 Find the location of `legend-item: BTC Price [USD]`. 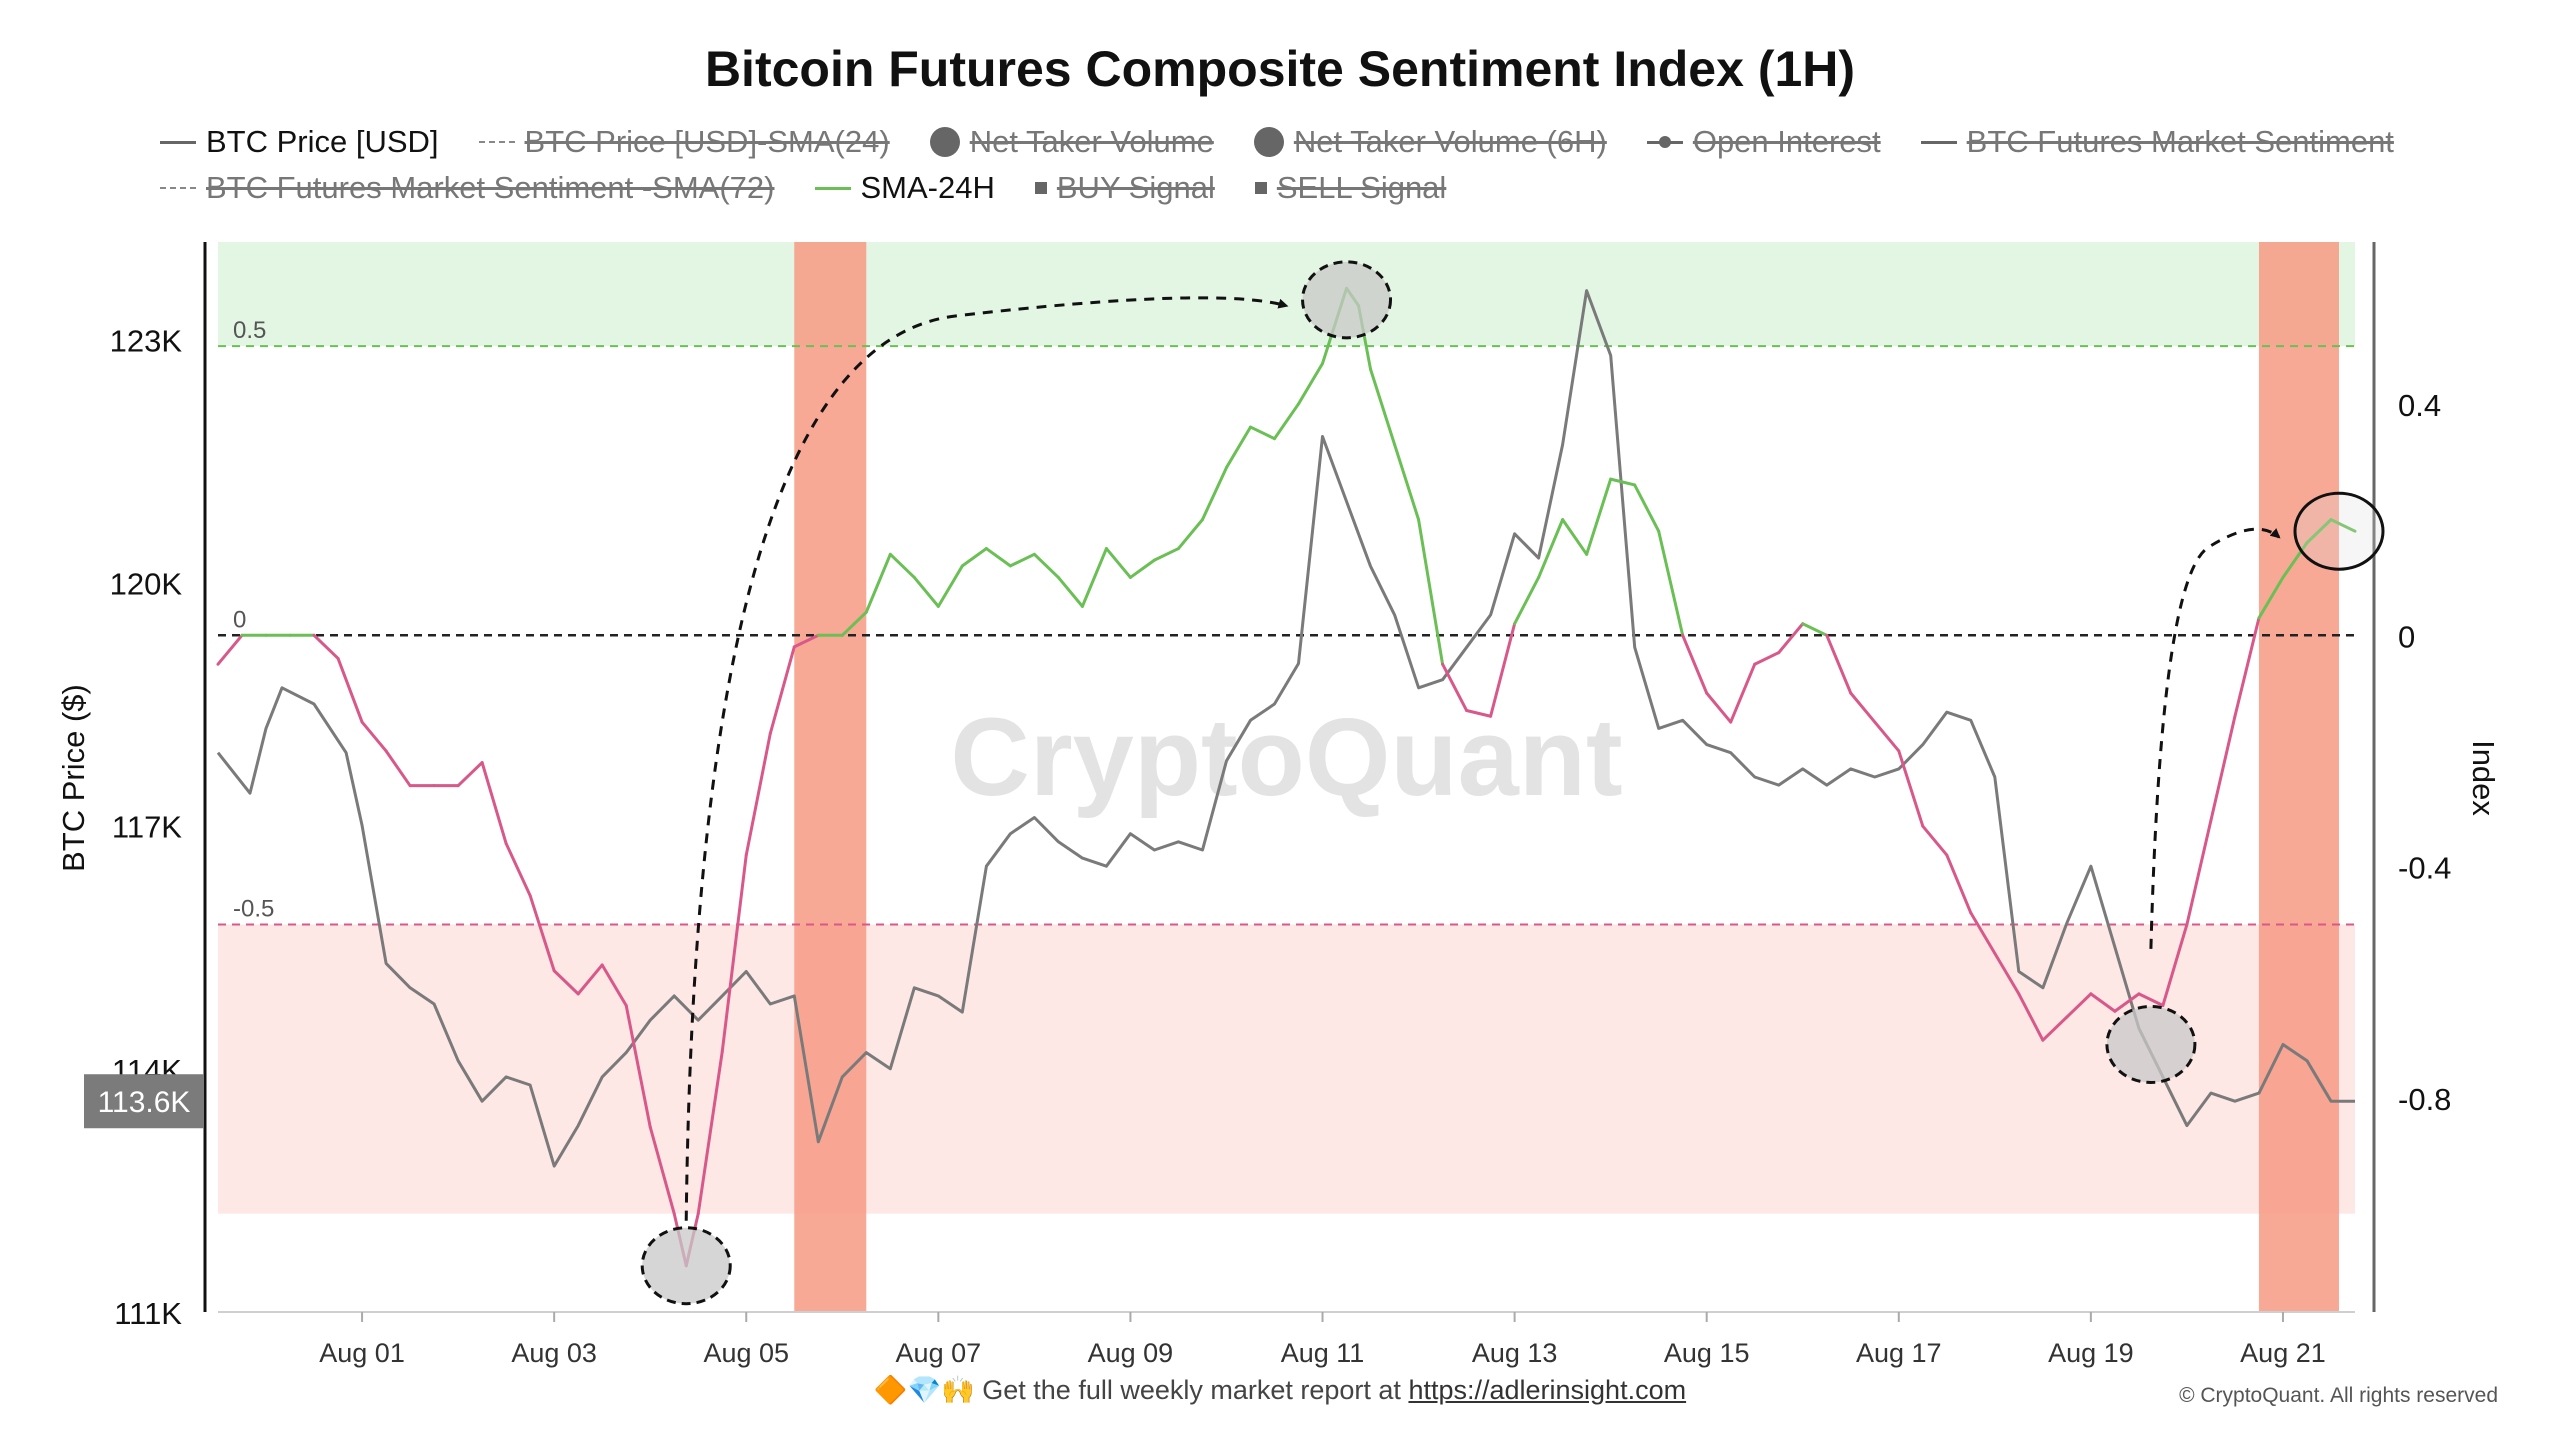

legend-item: BTC Price [USD] is located at coordinates (299, 142).